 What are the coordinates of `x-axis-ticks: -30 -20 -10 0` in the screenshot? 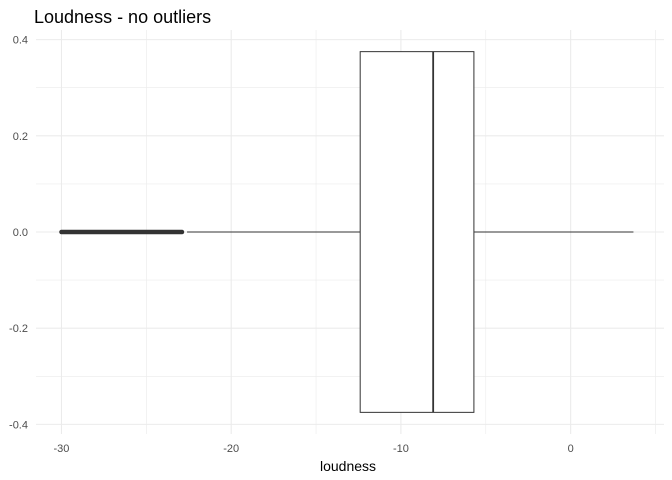 It's located at (314, 449).